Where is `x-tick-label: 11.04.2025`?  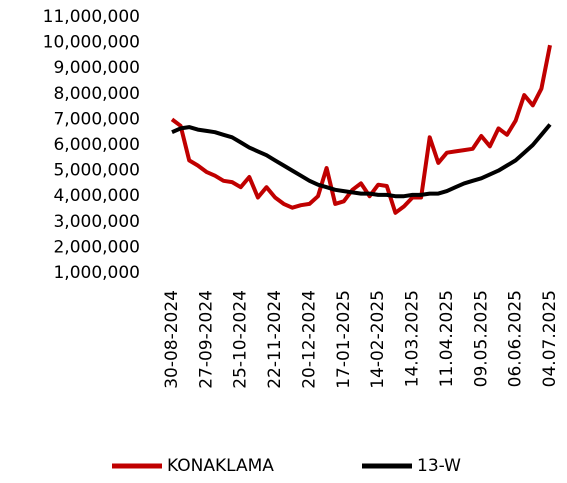
x-tick-label: 11.04.2025 is located at coordinates (447, 338).